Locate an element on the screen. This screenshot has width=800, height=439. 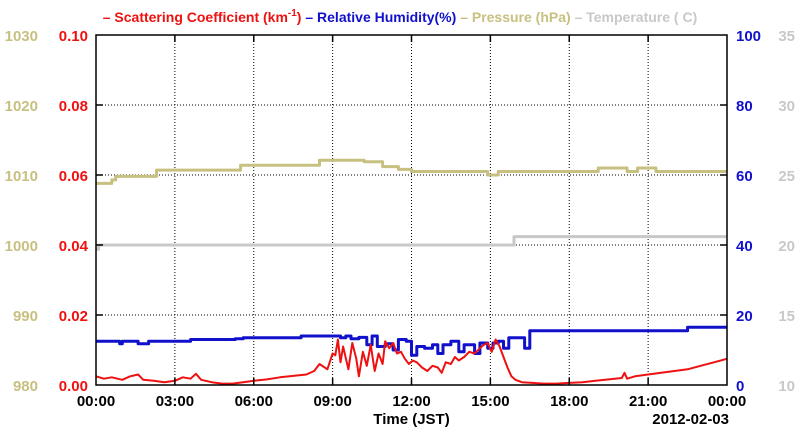
x-tick-label: 21:00 is located at coordinates (648, 401).